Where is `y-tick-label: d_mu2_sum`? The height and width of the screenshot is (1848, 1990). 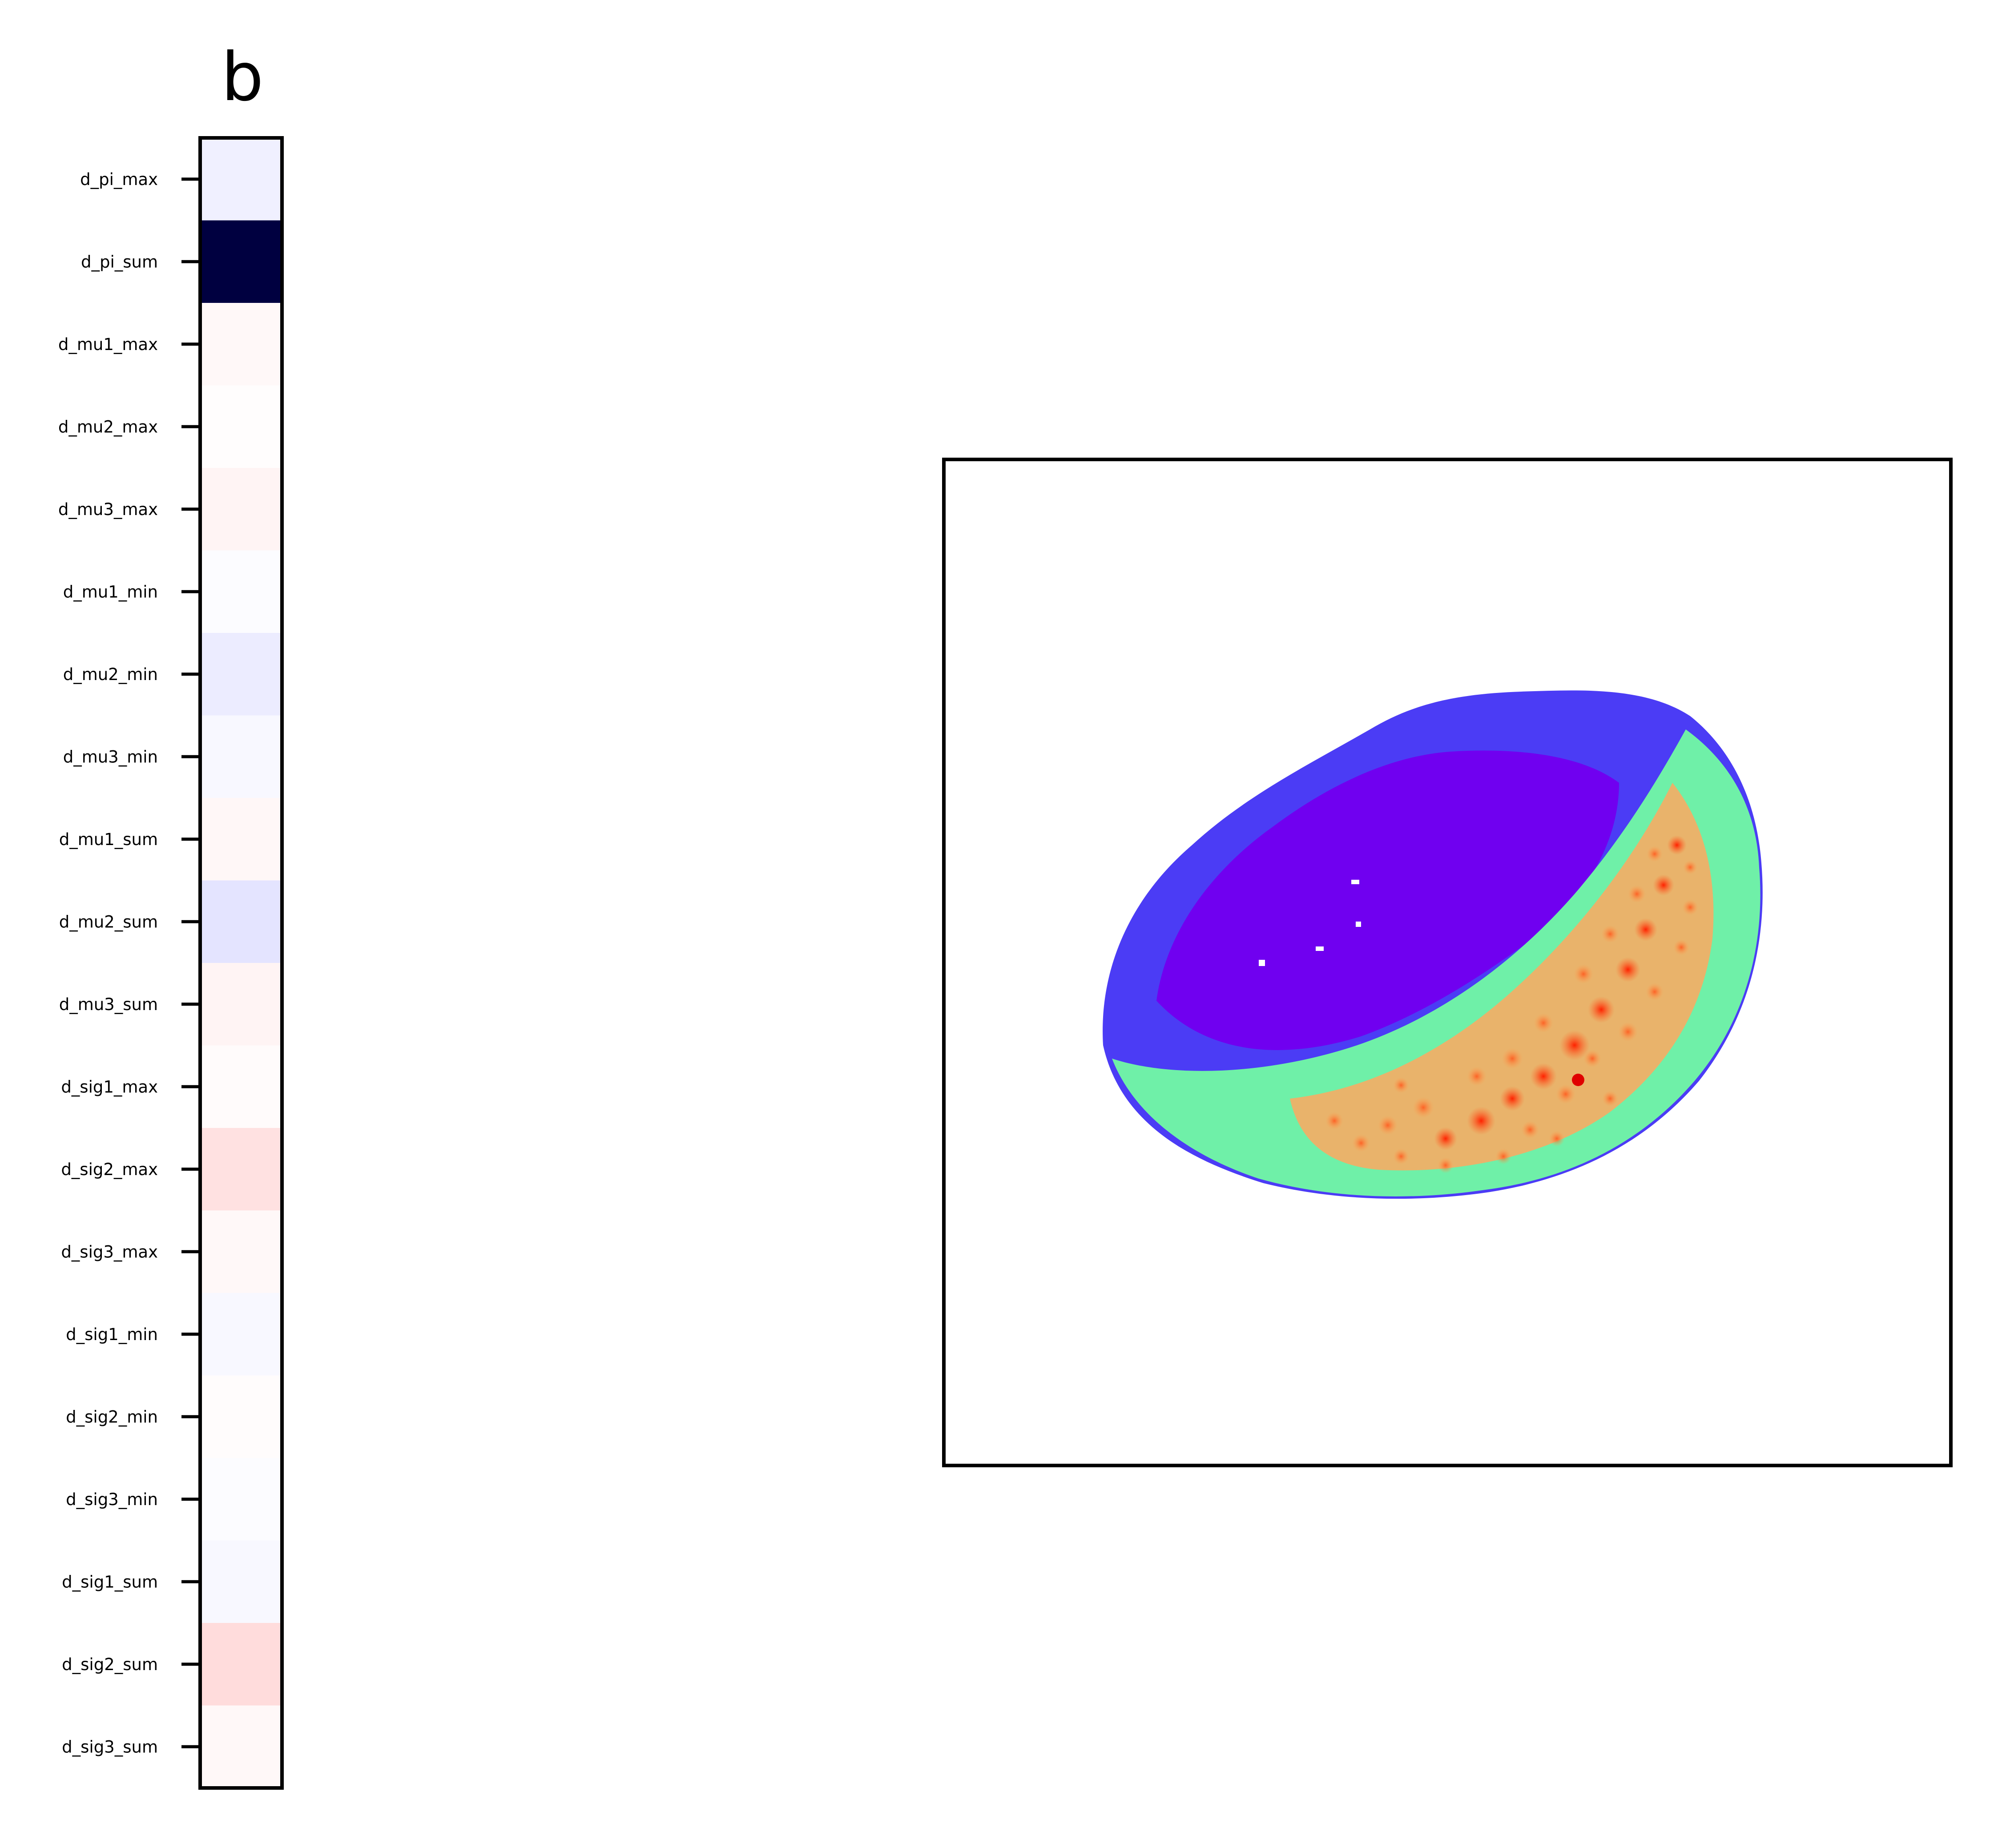 y-tick-label: d_mu2_sum is located at coordinates (109, 922).